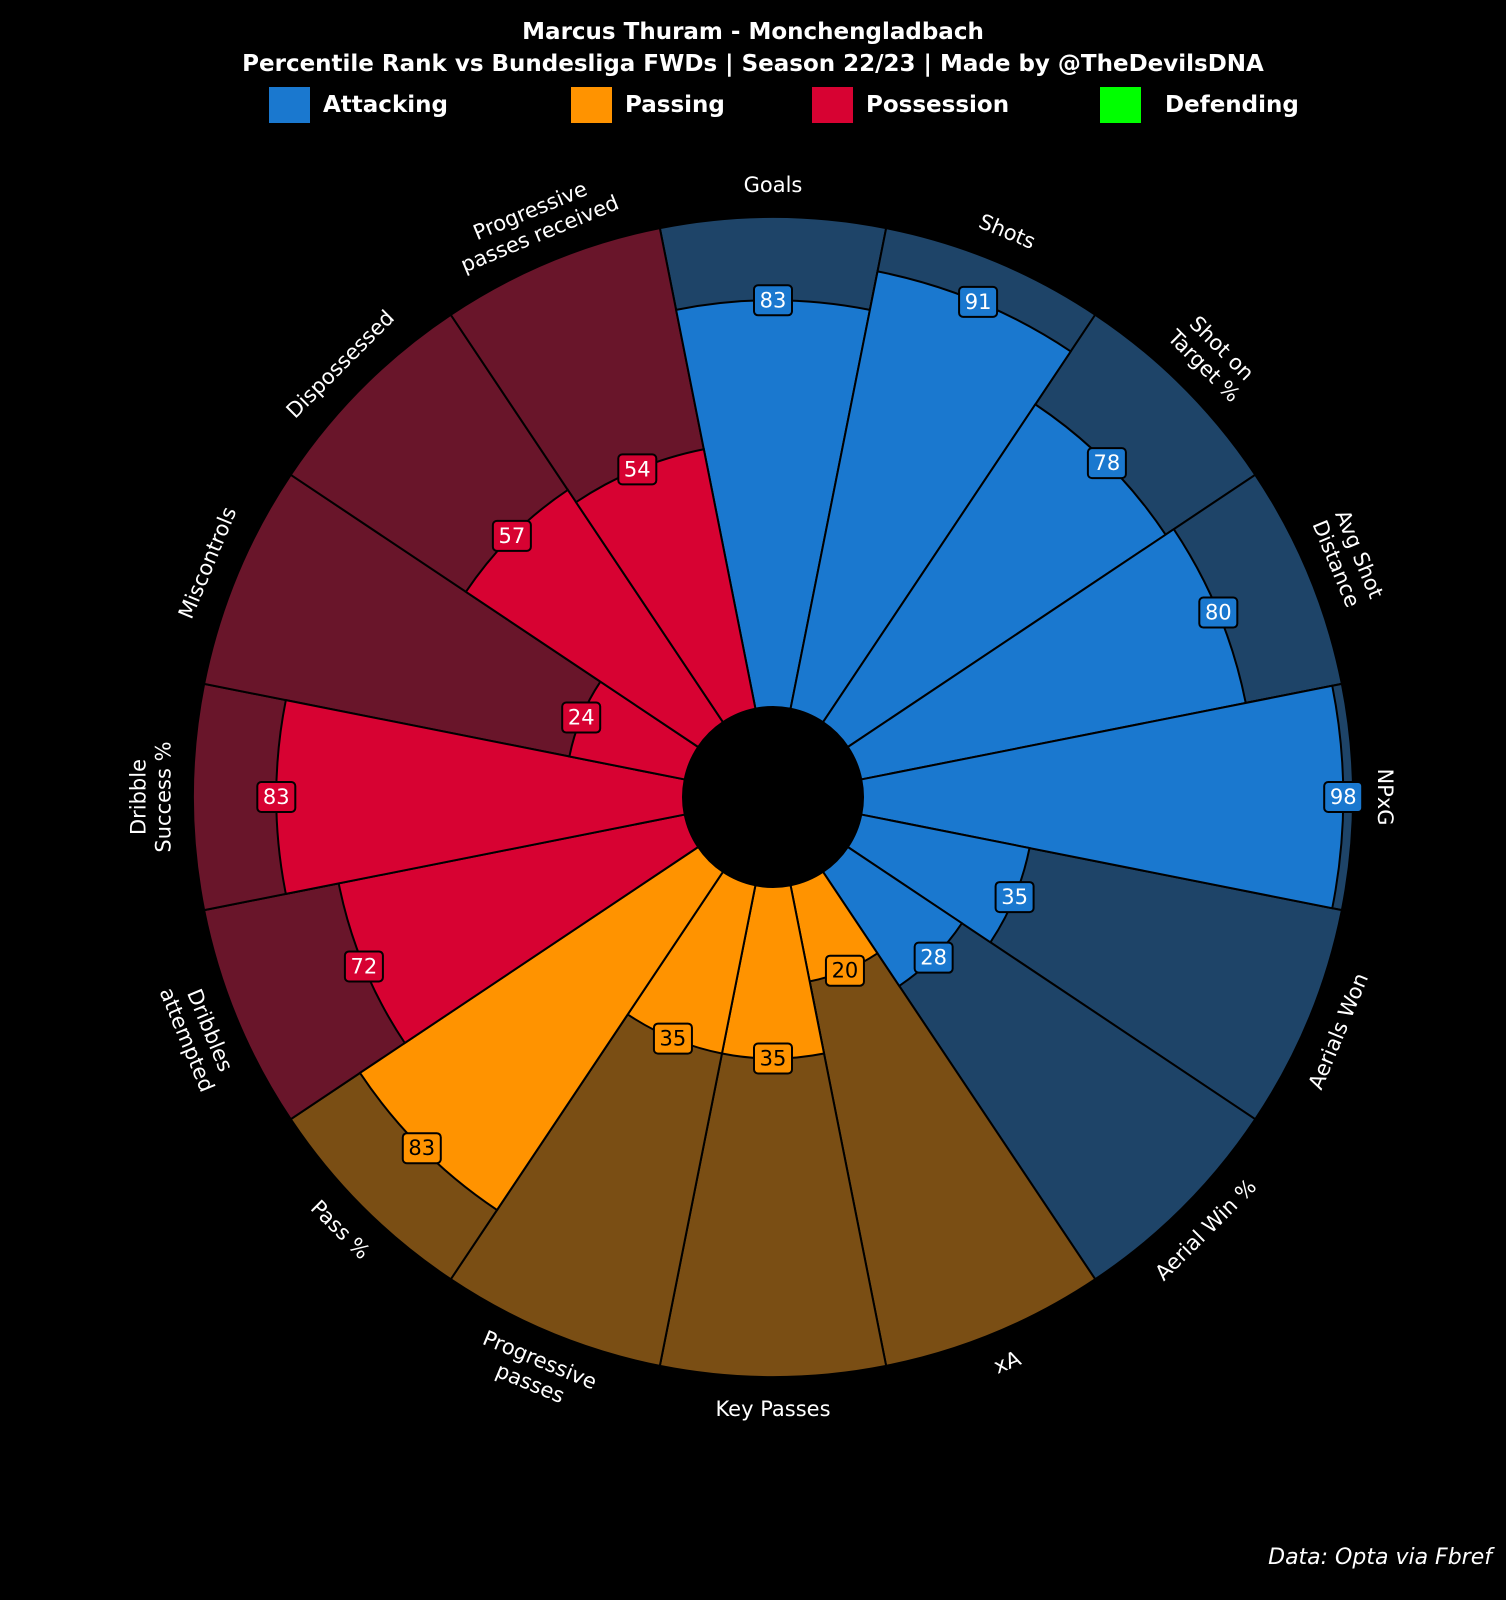 The width and height of the screenshot is (1506, 1600). I want to click on value-box-shot-on-target, so click(1106, 463).